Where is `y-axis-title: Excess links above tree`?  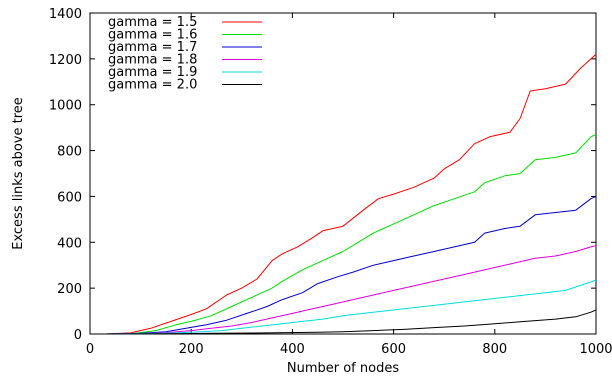 y-axis-title: Excess links above tree is located at coordinates (18, 173).